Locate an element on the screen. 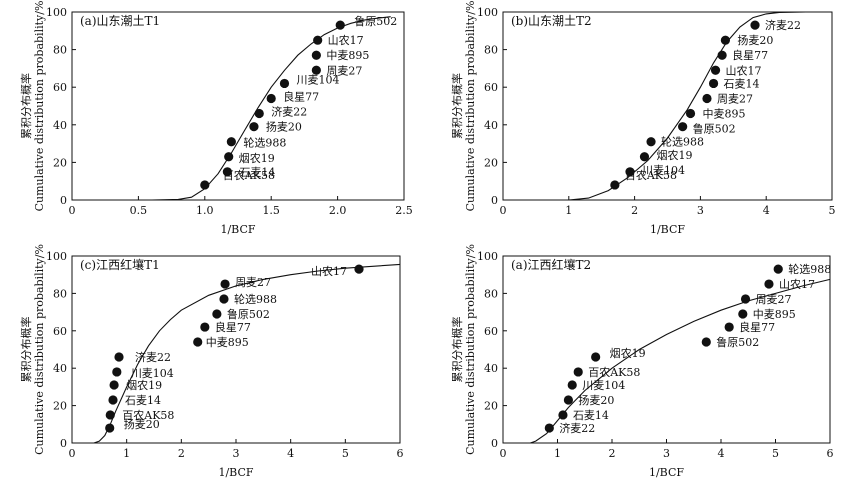 This screenshot has height=489, width=859. panel-label: (c)江西红壤T1 is located at coordinates (120, 264).